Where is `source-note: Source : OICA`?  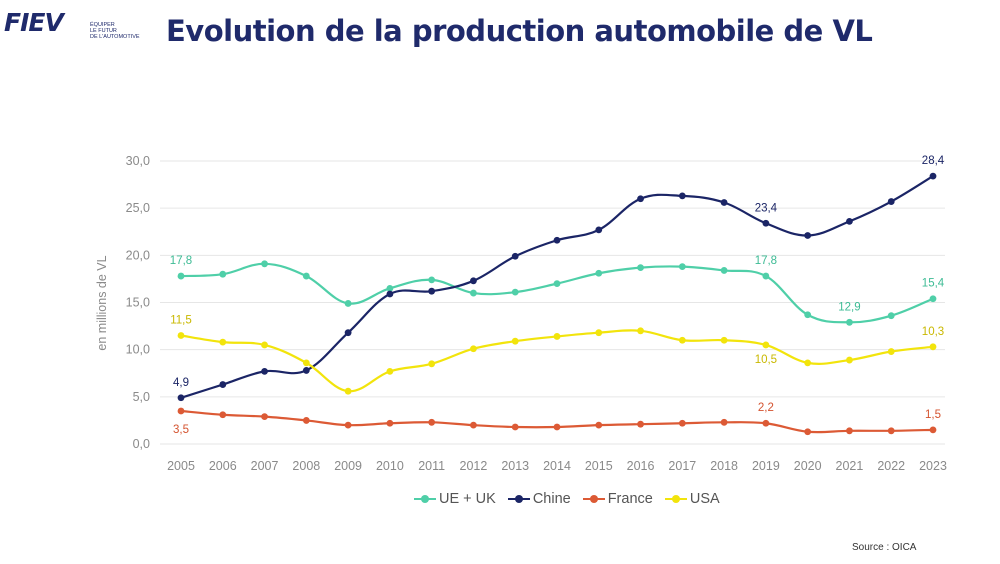 source-note: Source : OICA is located at coordinates (884, 547).